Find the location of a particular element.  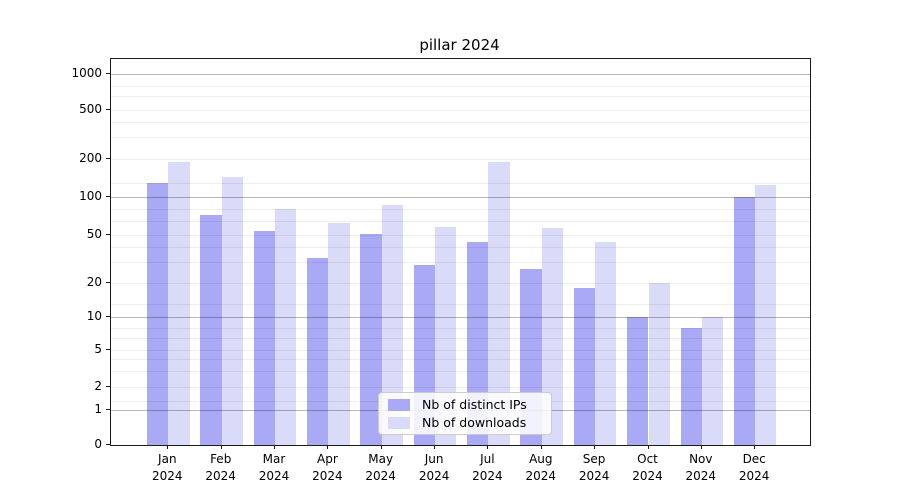

y-tick-label: 1 is located at coordinates (98, 409).